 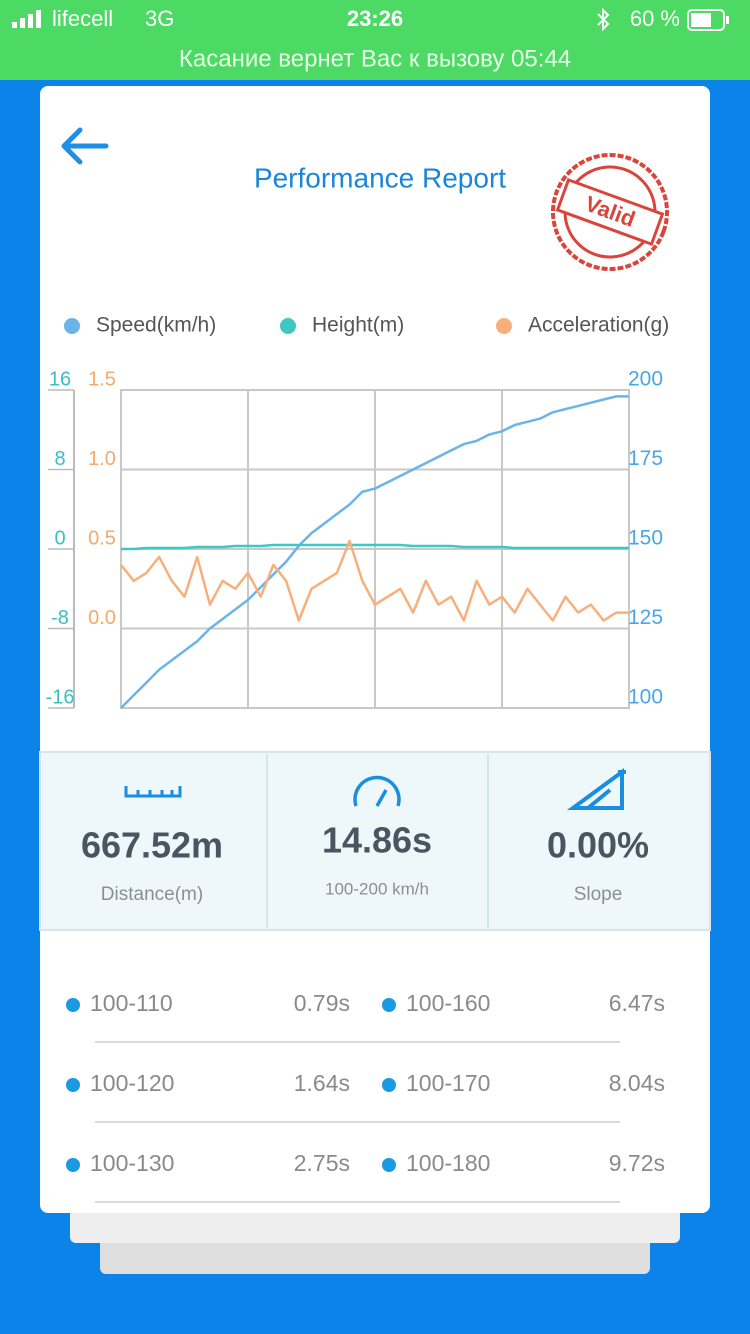 What do you see at coordinates (645, 379) in the screenshot?
I see `y2-tick-label: 200` at bounding box center [645, 379].